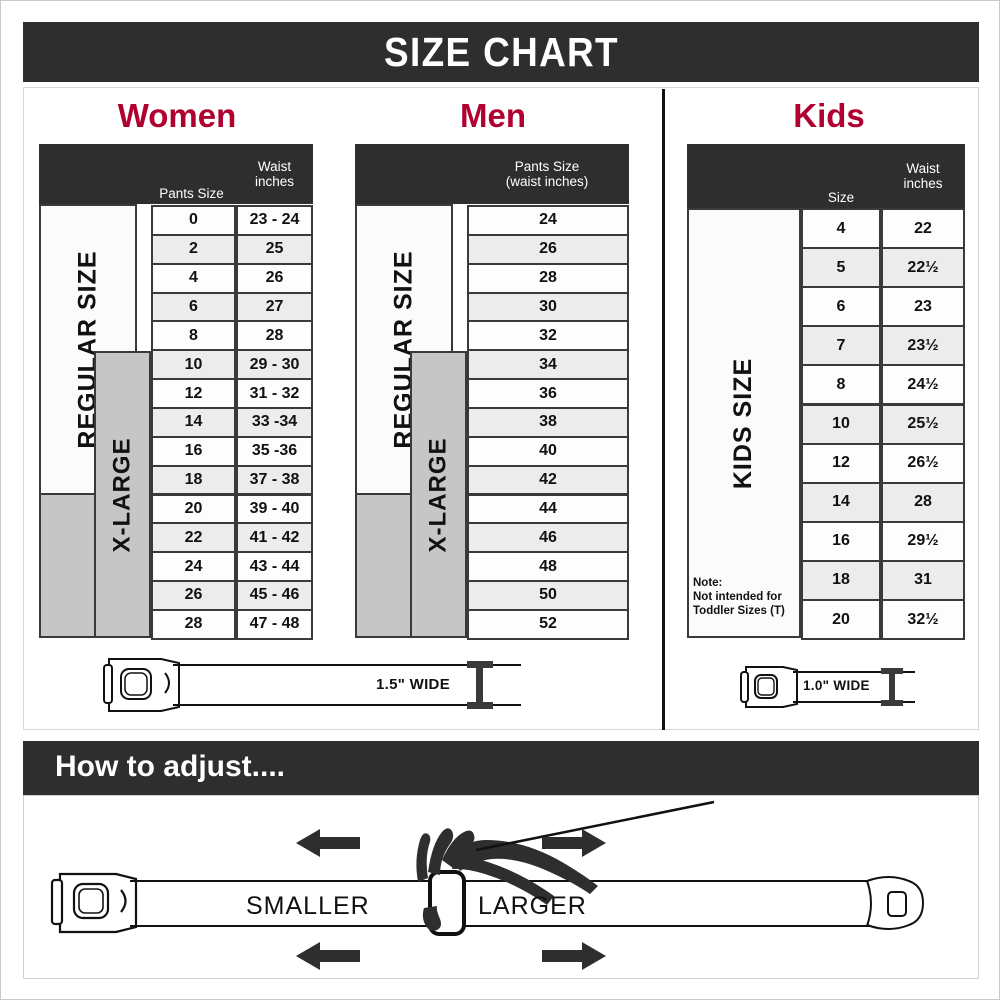  What do you see at coordinates (841, 424) in the screenshot?
I see `kids-row-cell-size: 10` at bounding box center [841, 424].